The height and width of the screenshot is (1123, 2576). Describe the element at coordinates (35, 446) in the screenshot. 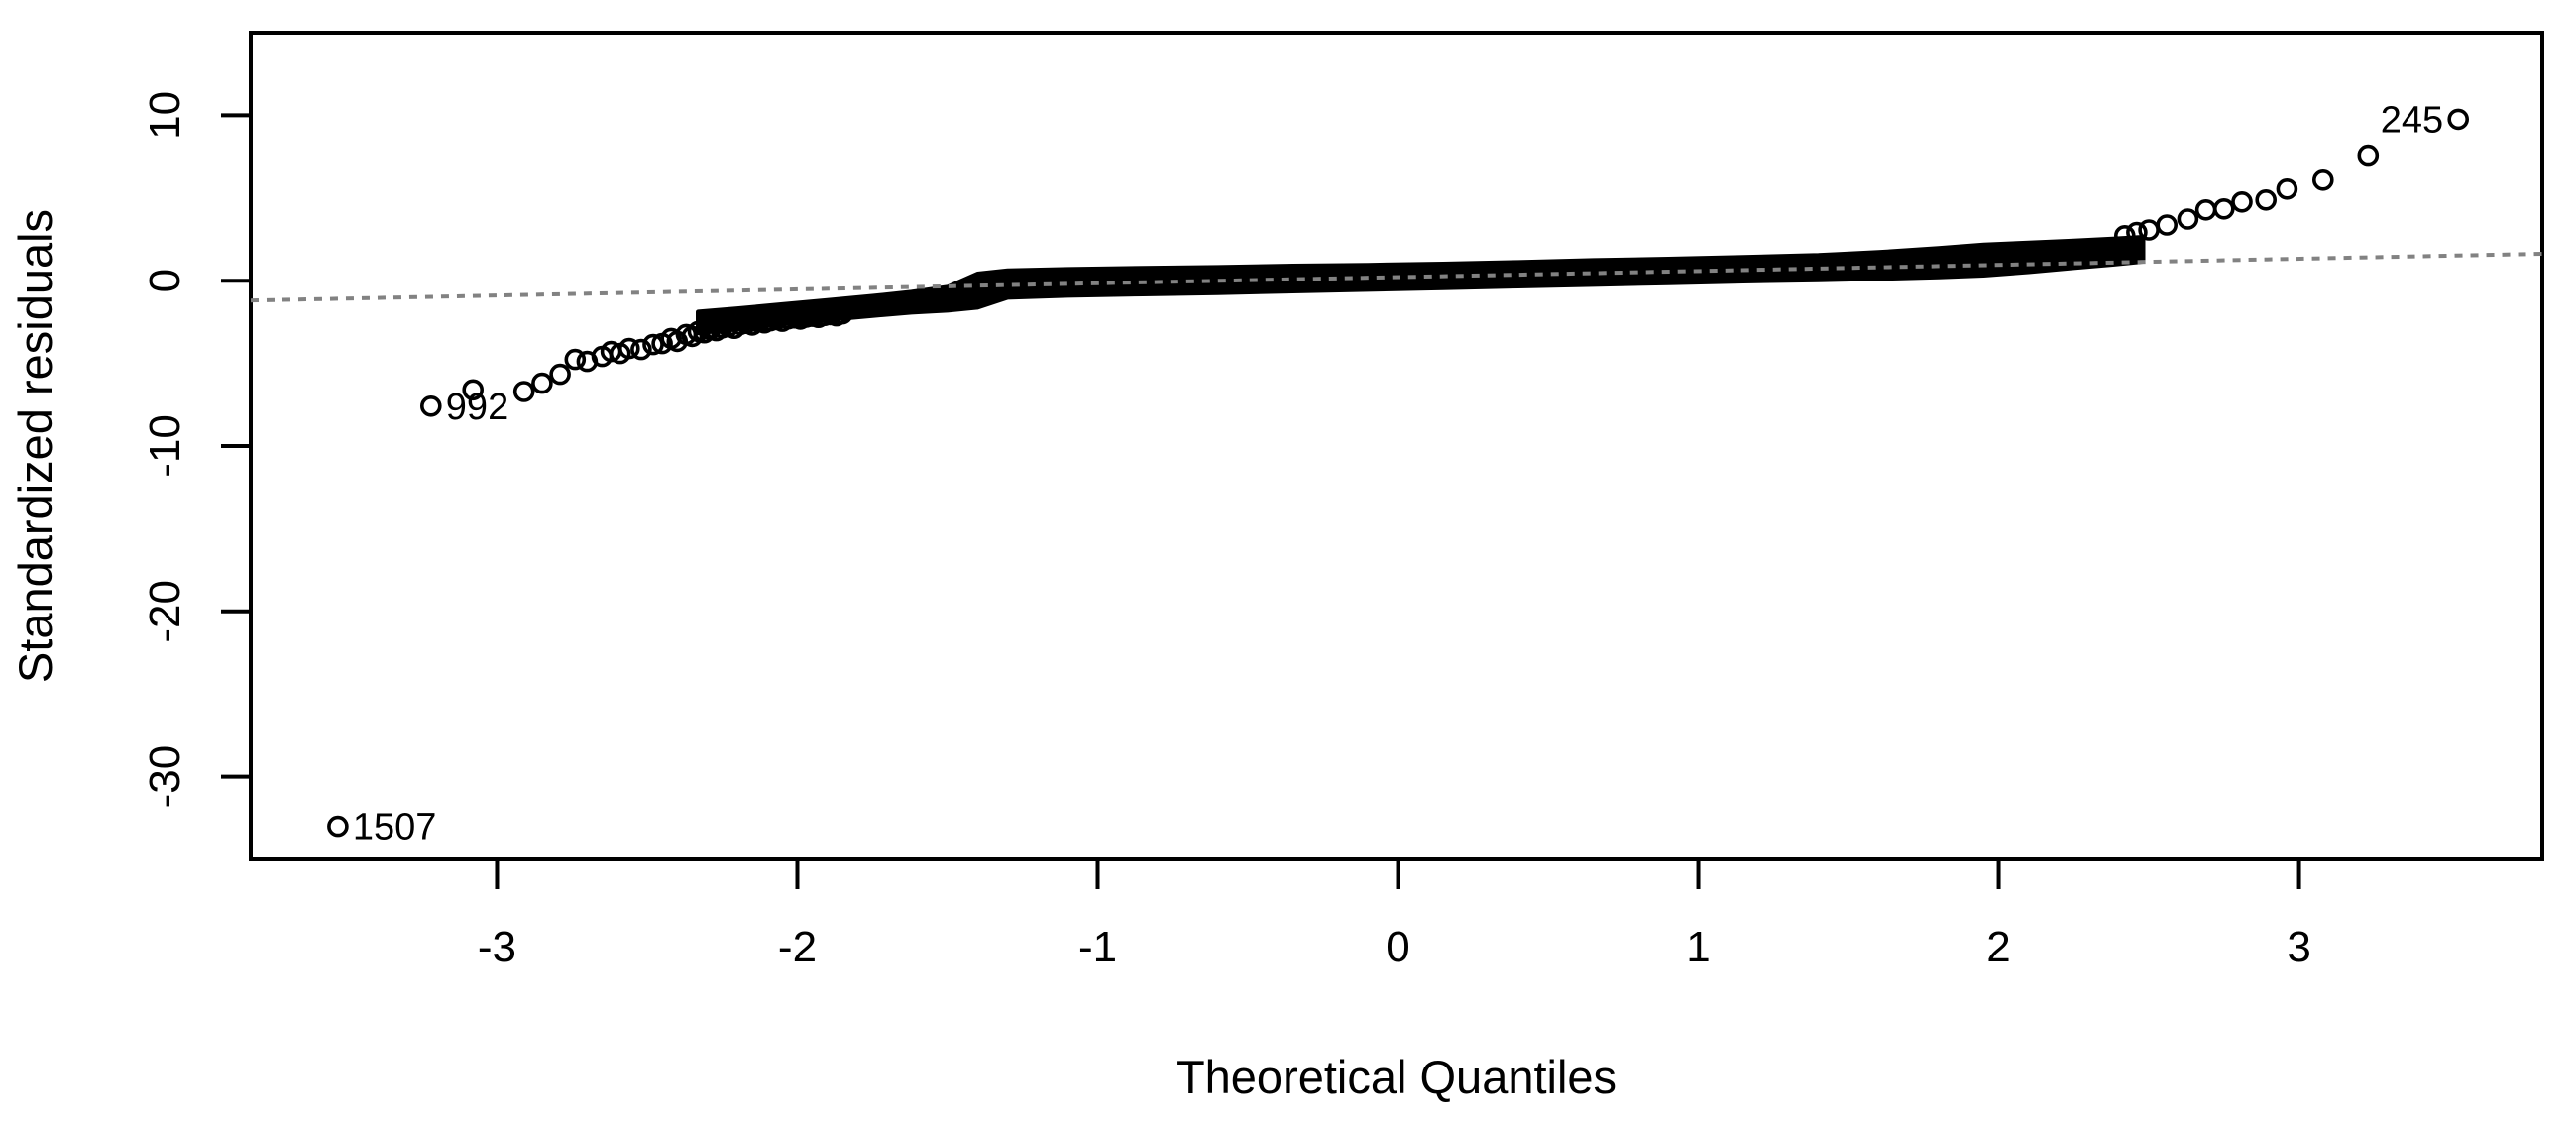

I see `y-axis-title: Standardized residuals` at that location.